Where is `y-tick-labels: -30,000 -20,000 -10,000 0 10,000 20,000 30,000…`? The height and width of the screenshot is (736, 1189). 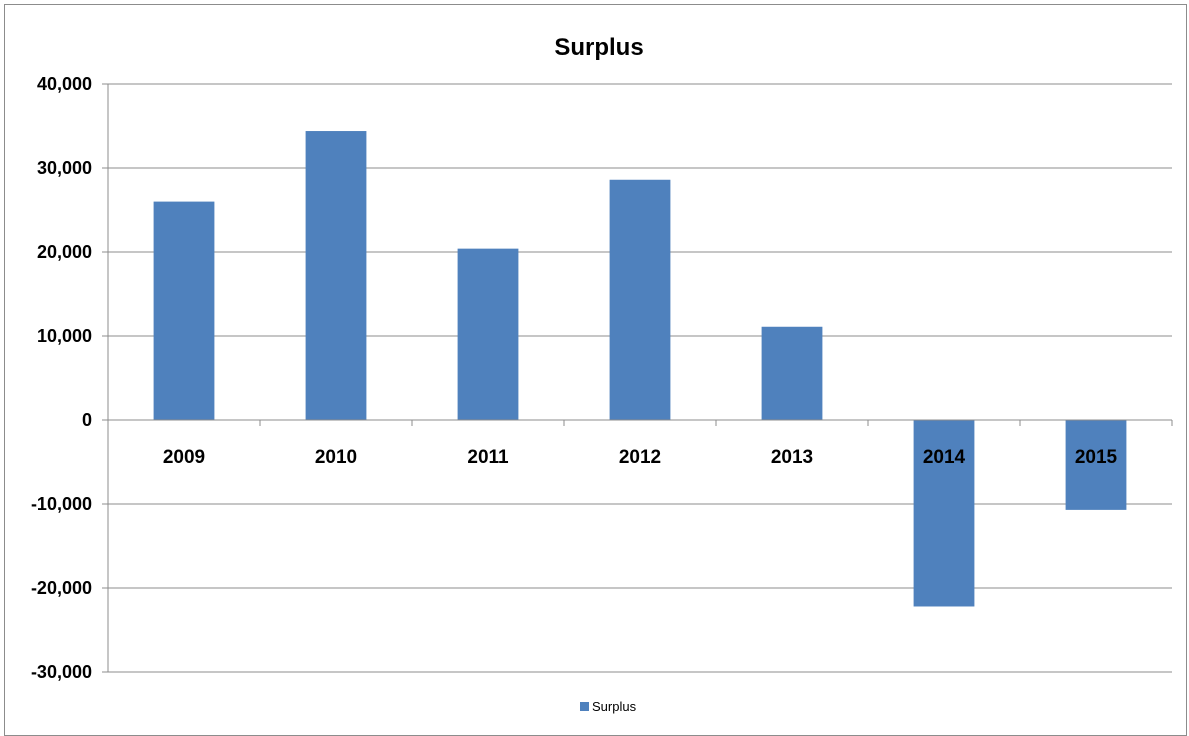 y-tick-labels: -30,000 -20,000 -10,000 0 10,000 20,000 30,000… is located at coordinates (61, 378).